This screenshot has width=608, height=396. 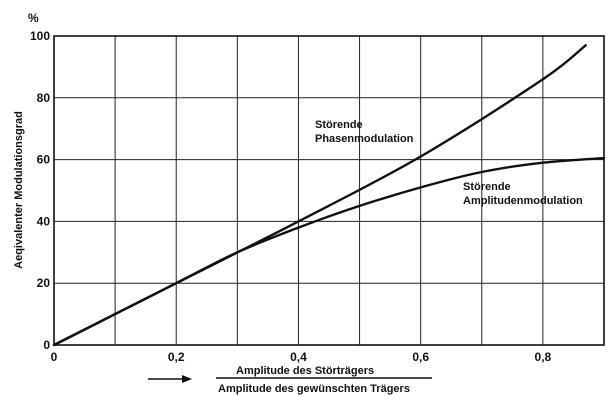 What do you see at coordinates (364, 139) in the screenshot?
I see `series-label-phase-line2: Phasenmodulation` at bounding box center [364, 139].